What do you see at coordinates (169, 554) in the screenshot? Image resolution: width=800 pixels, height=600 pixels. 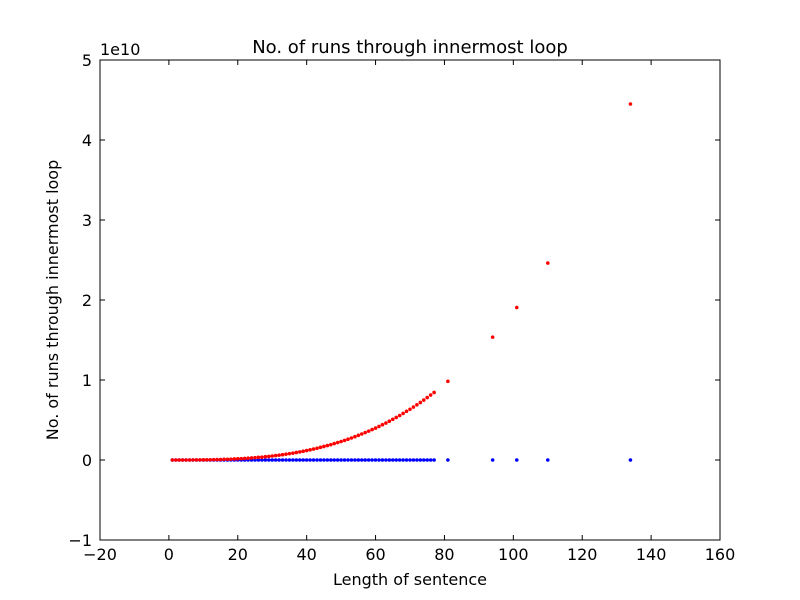 I see `x-tick-label: 0` at bounding box center [169, 554].